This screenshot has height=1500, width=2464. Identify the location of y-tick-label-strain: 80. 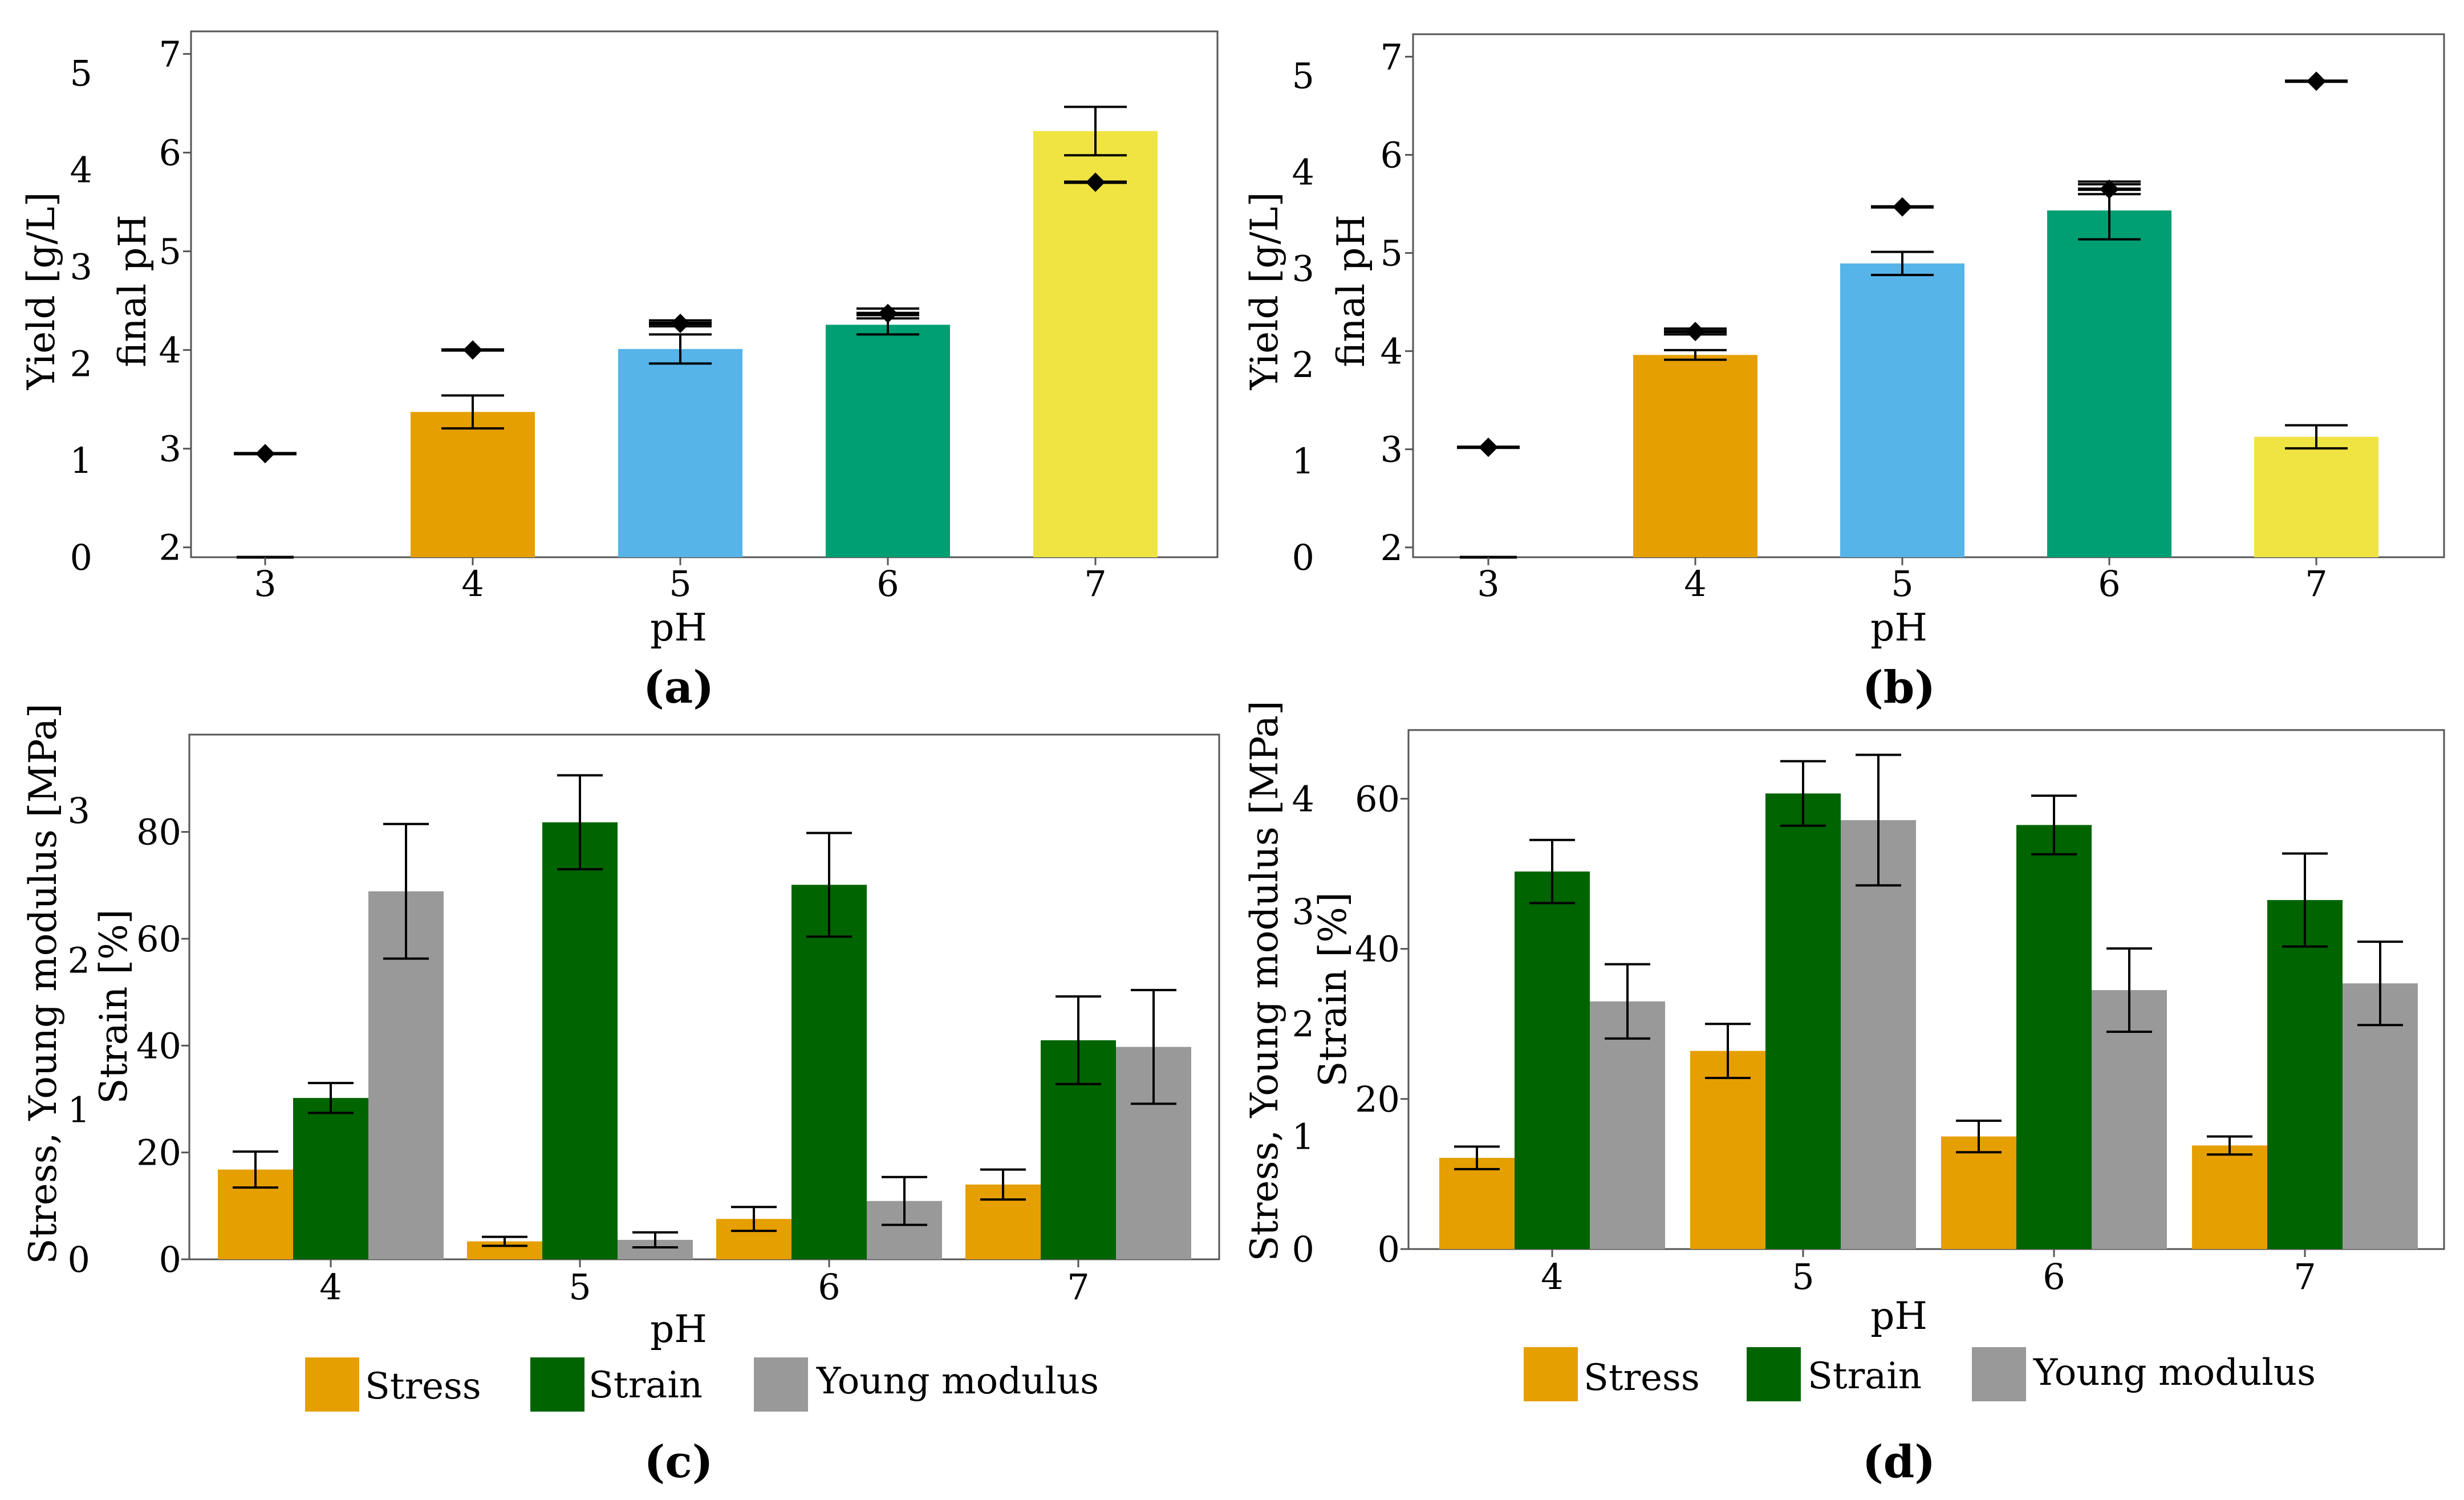
(158, 832).